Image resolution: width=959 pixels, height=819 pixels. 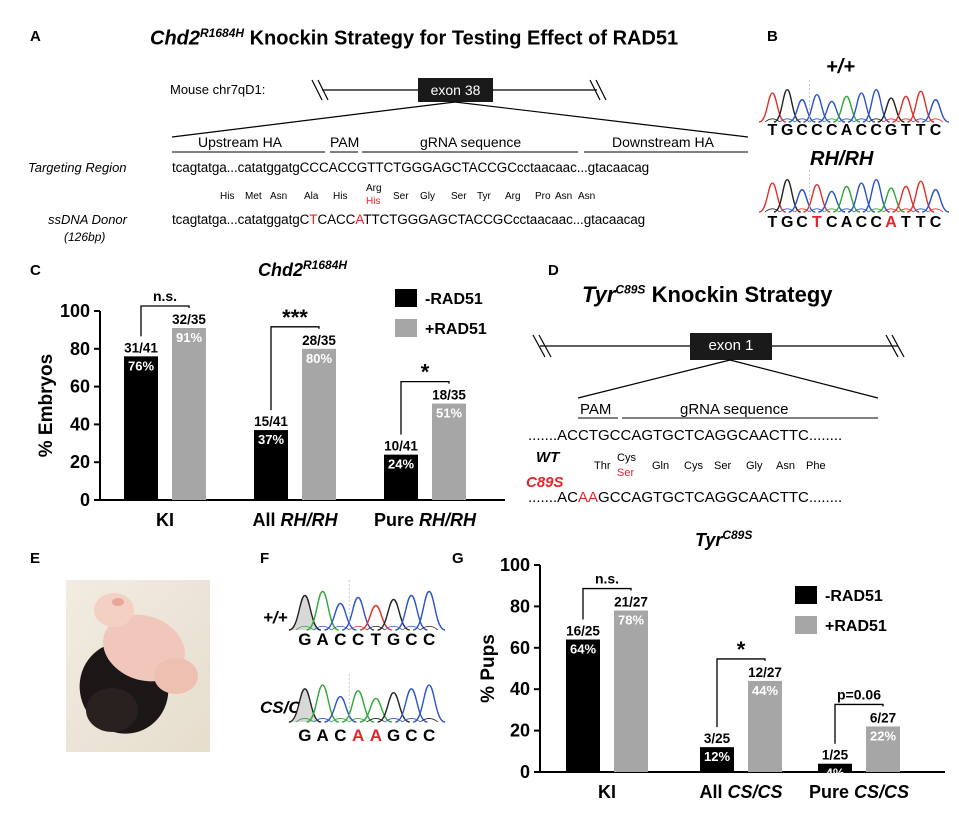 What do you see at coordinates (80, 349) in the screenshot?
I see `y-tick-label: 80` at bounding box center [80, 349].